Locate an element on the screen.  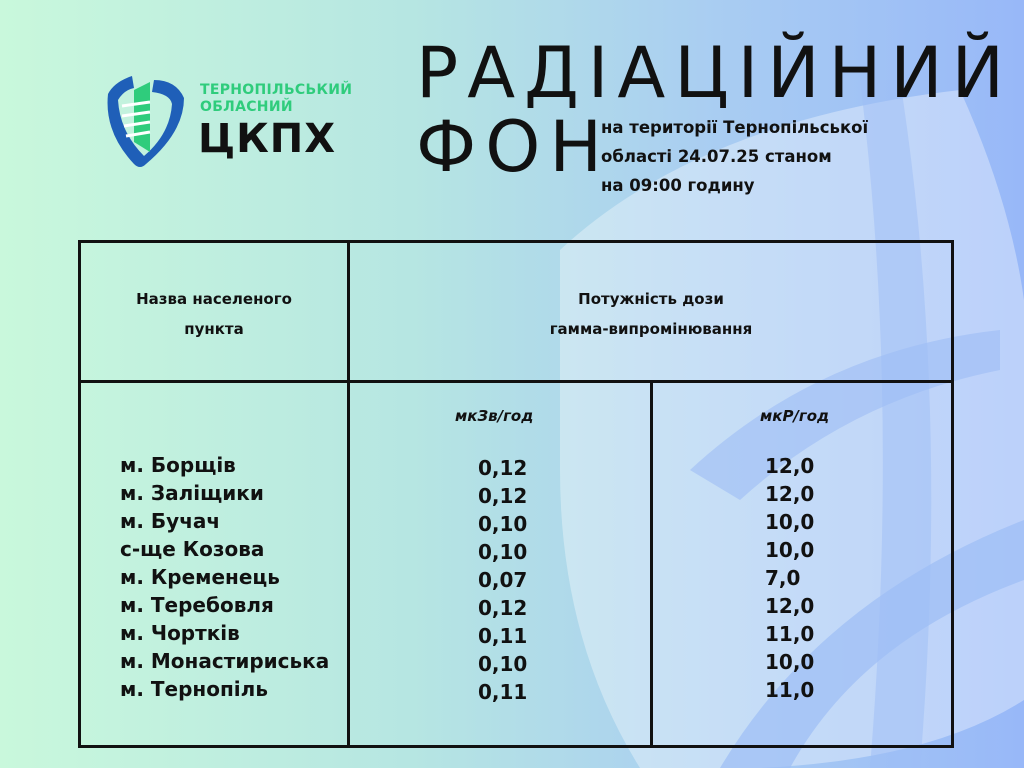
logo-text-line1: ТЕРНОПІЛЬСЬКИЙ is located at coordinates (276, 90).